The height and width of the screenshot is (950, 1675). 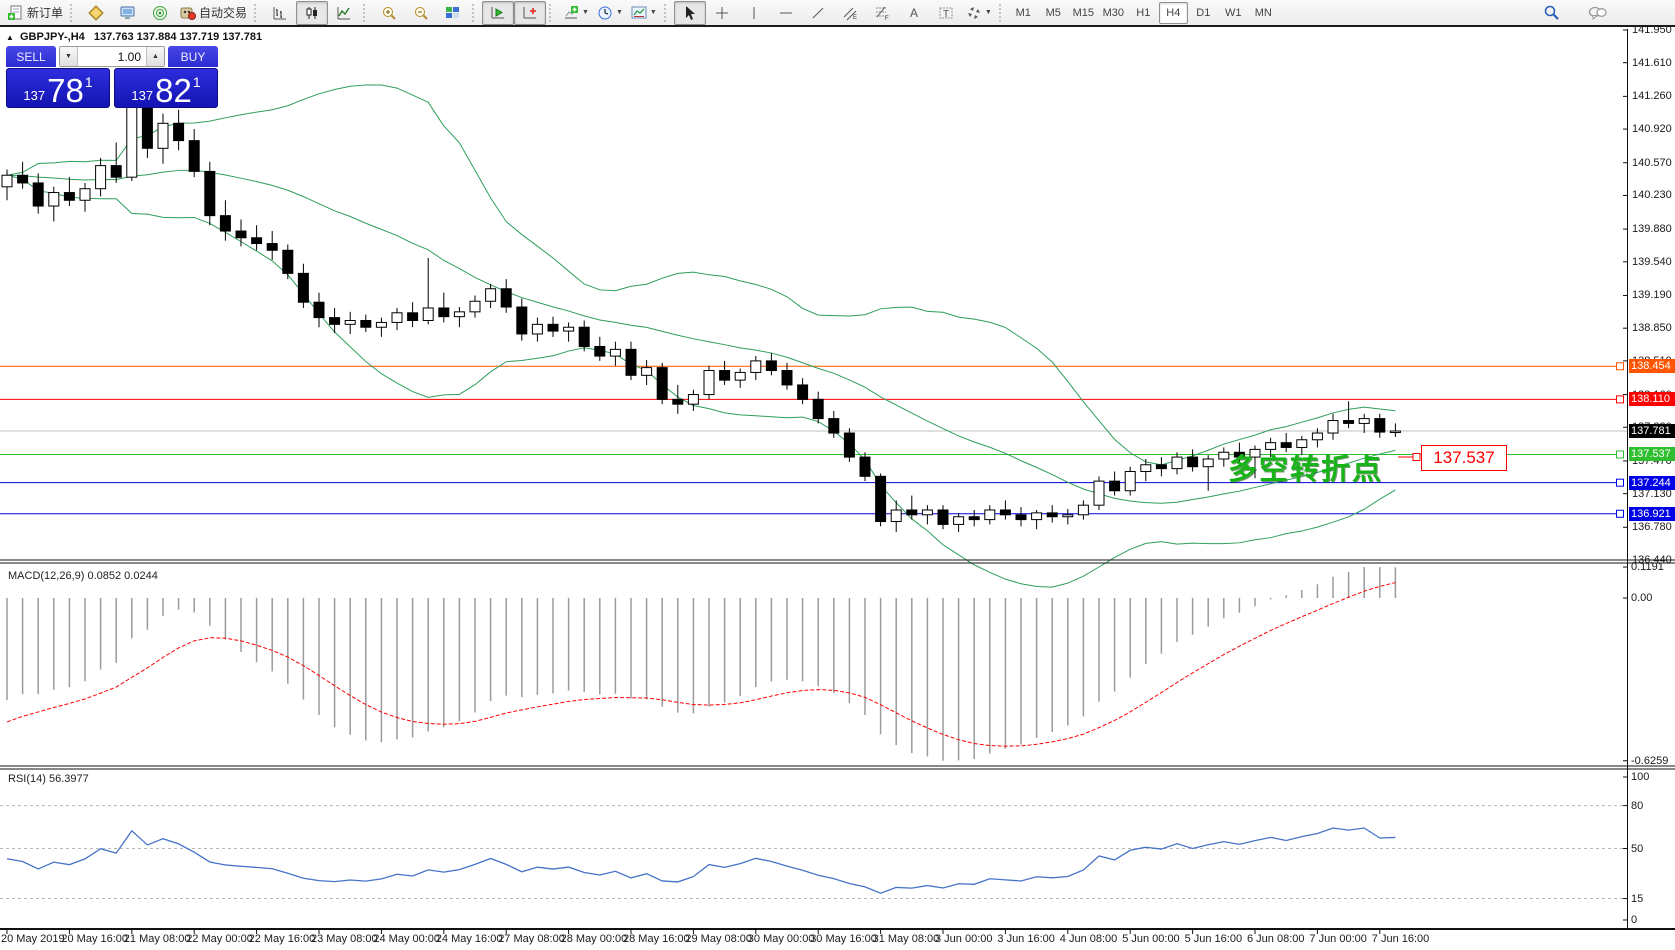 I want to click on price-line-tag: 136.921, so click(x=1652, y=513).